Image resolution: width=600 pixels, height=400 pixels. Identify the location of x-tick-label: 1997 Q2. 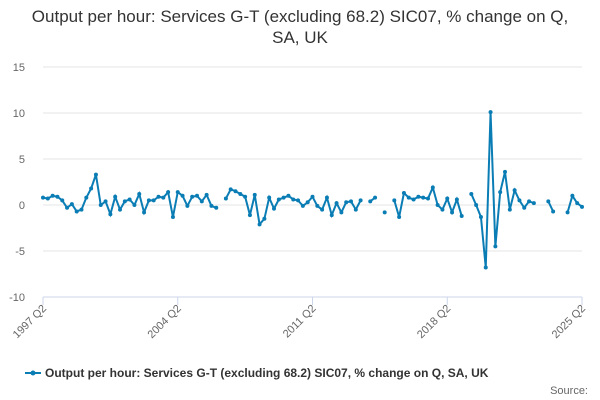
(30, 322).